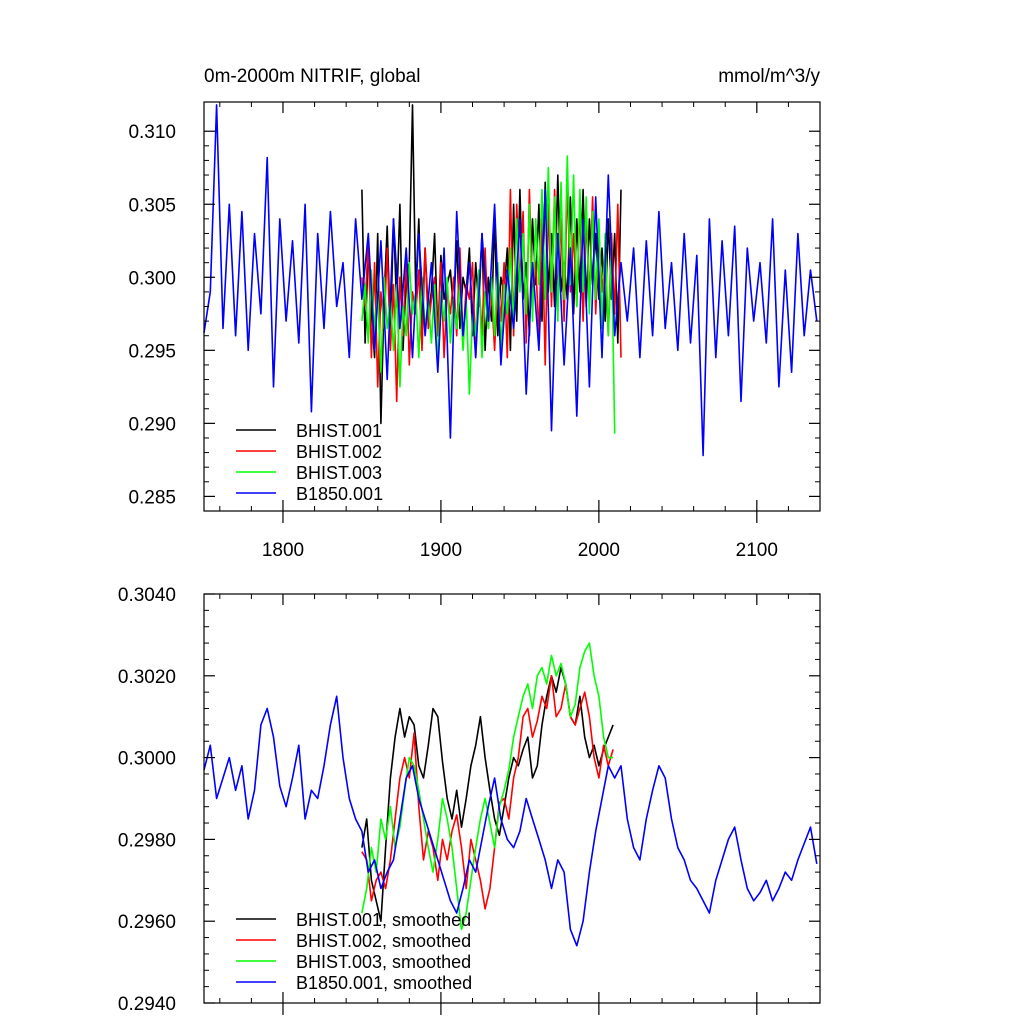 The width and height of the screenshot is (1024, 1024). Describe the element at coordinates (147, 1004) in the screenshot. I see `bottom-y-tick-label: 0.2940` at that location.